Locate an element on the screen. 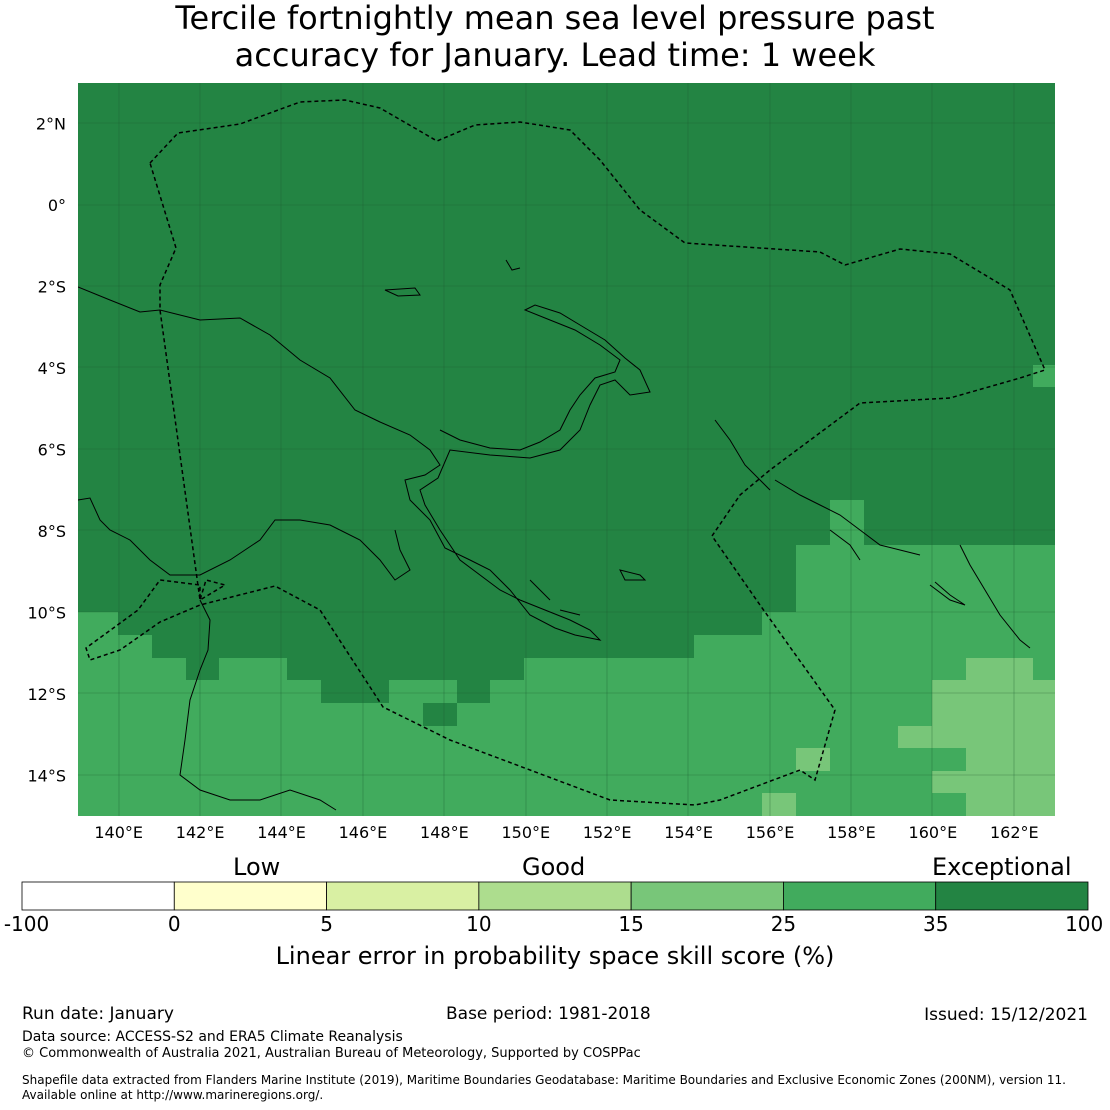 The image size is (1110, 1110). x-tick-label: 150°E is located at coordinates (525, 832).